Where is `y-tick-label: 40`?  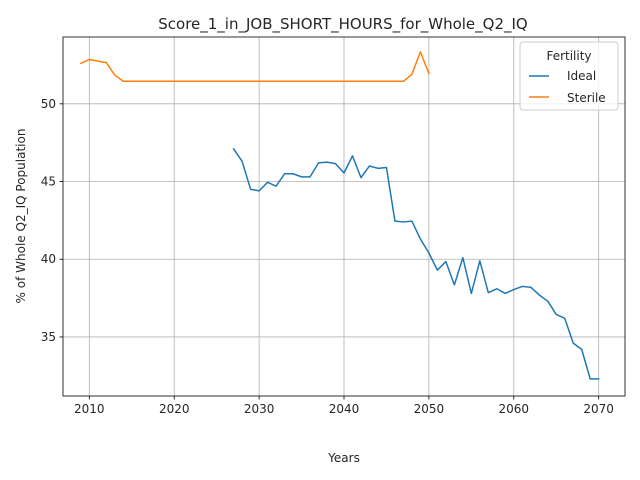
y-tick-label: 40 is located at coordinates (48, 259).